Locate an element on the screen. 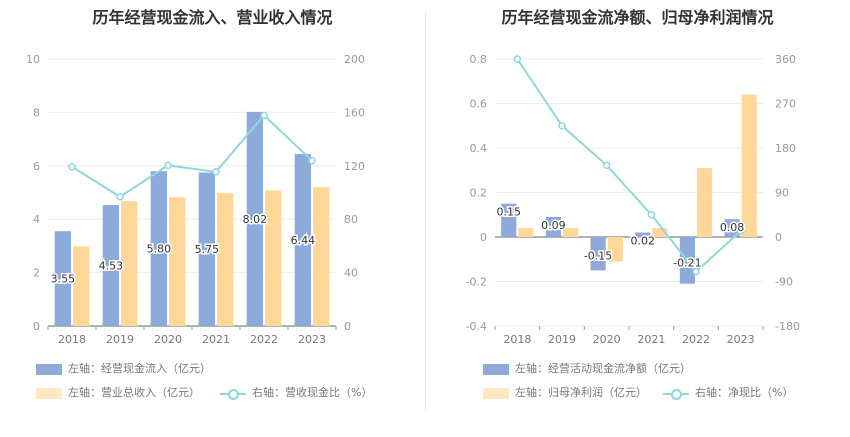  legend-item: 左轴：归母净利润（亿元） is located at coordinates (565, 392).